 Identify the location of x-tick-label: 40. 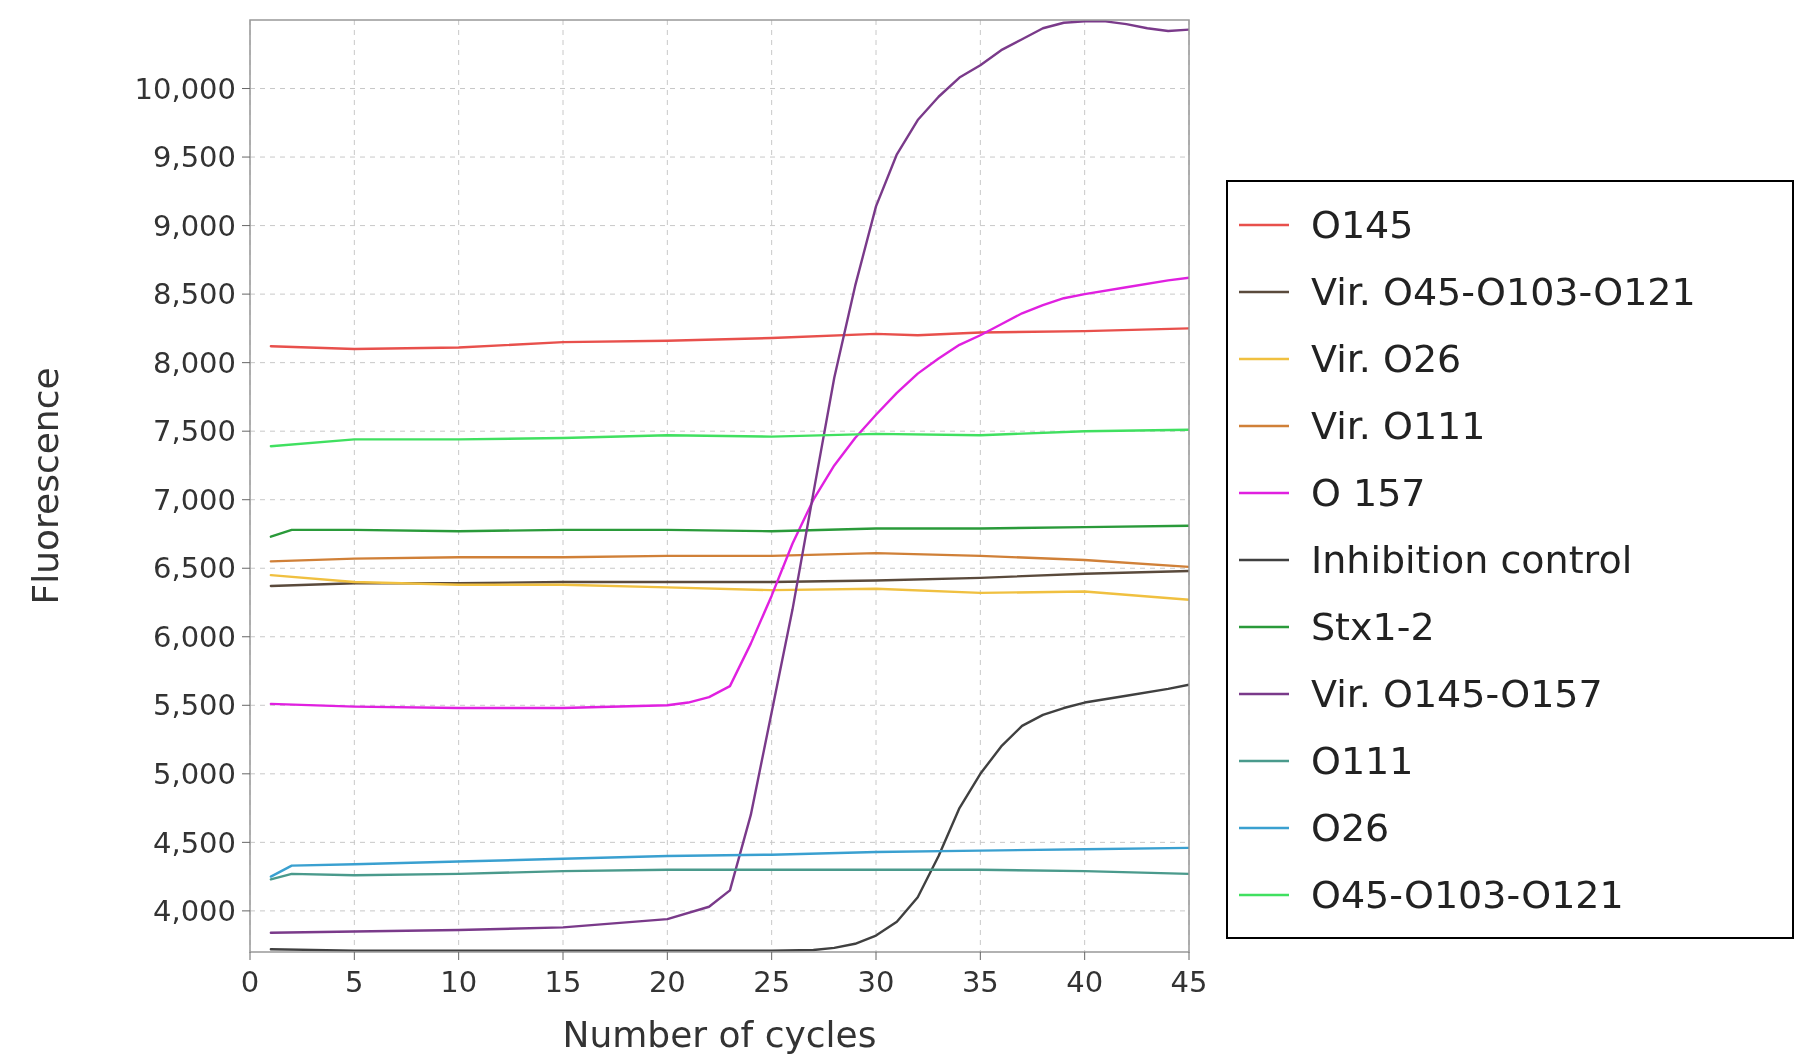
(1085, 982).